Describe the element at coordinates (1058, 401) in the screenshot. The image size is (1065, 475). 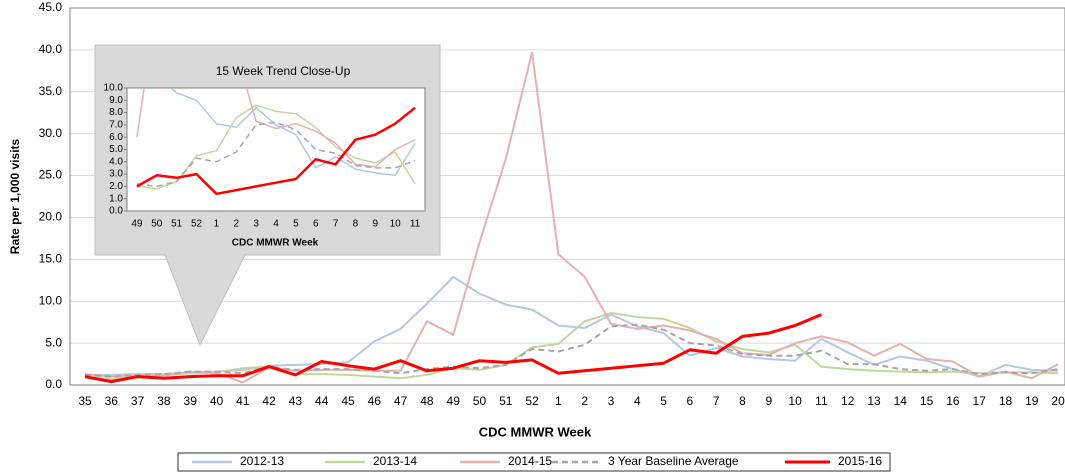
I see `x-tick-label: 20` at that location.